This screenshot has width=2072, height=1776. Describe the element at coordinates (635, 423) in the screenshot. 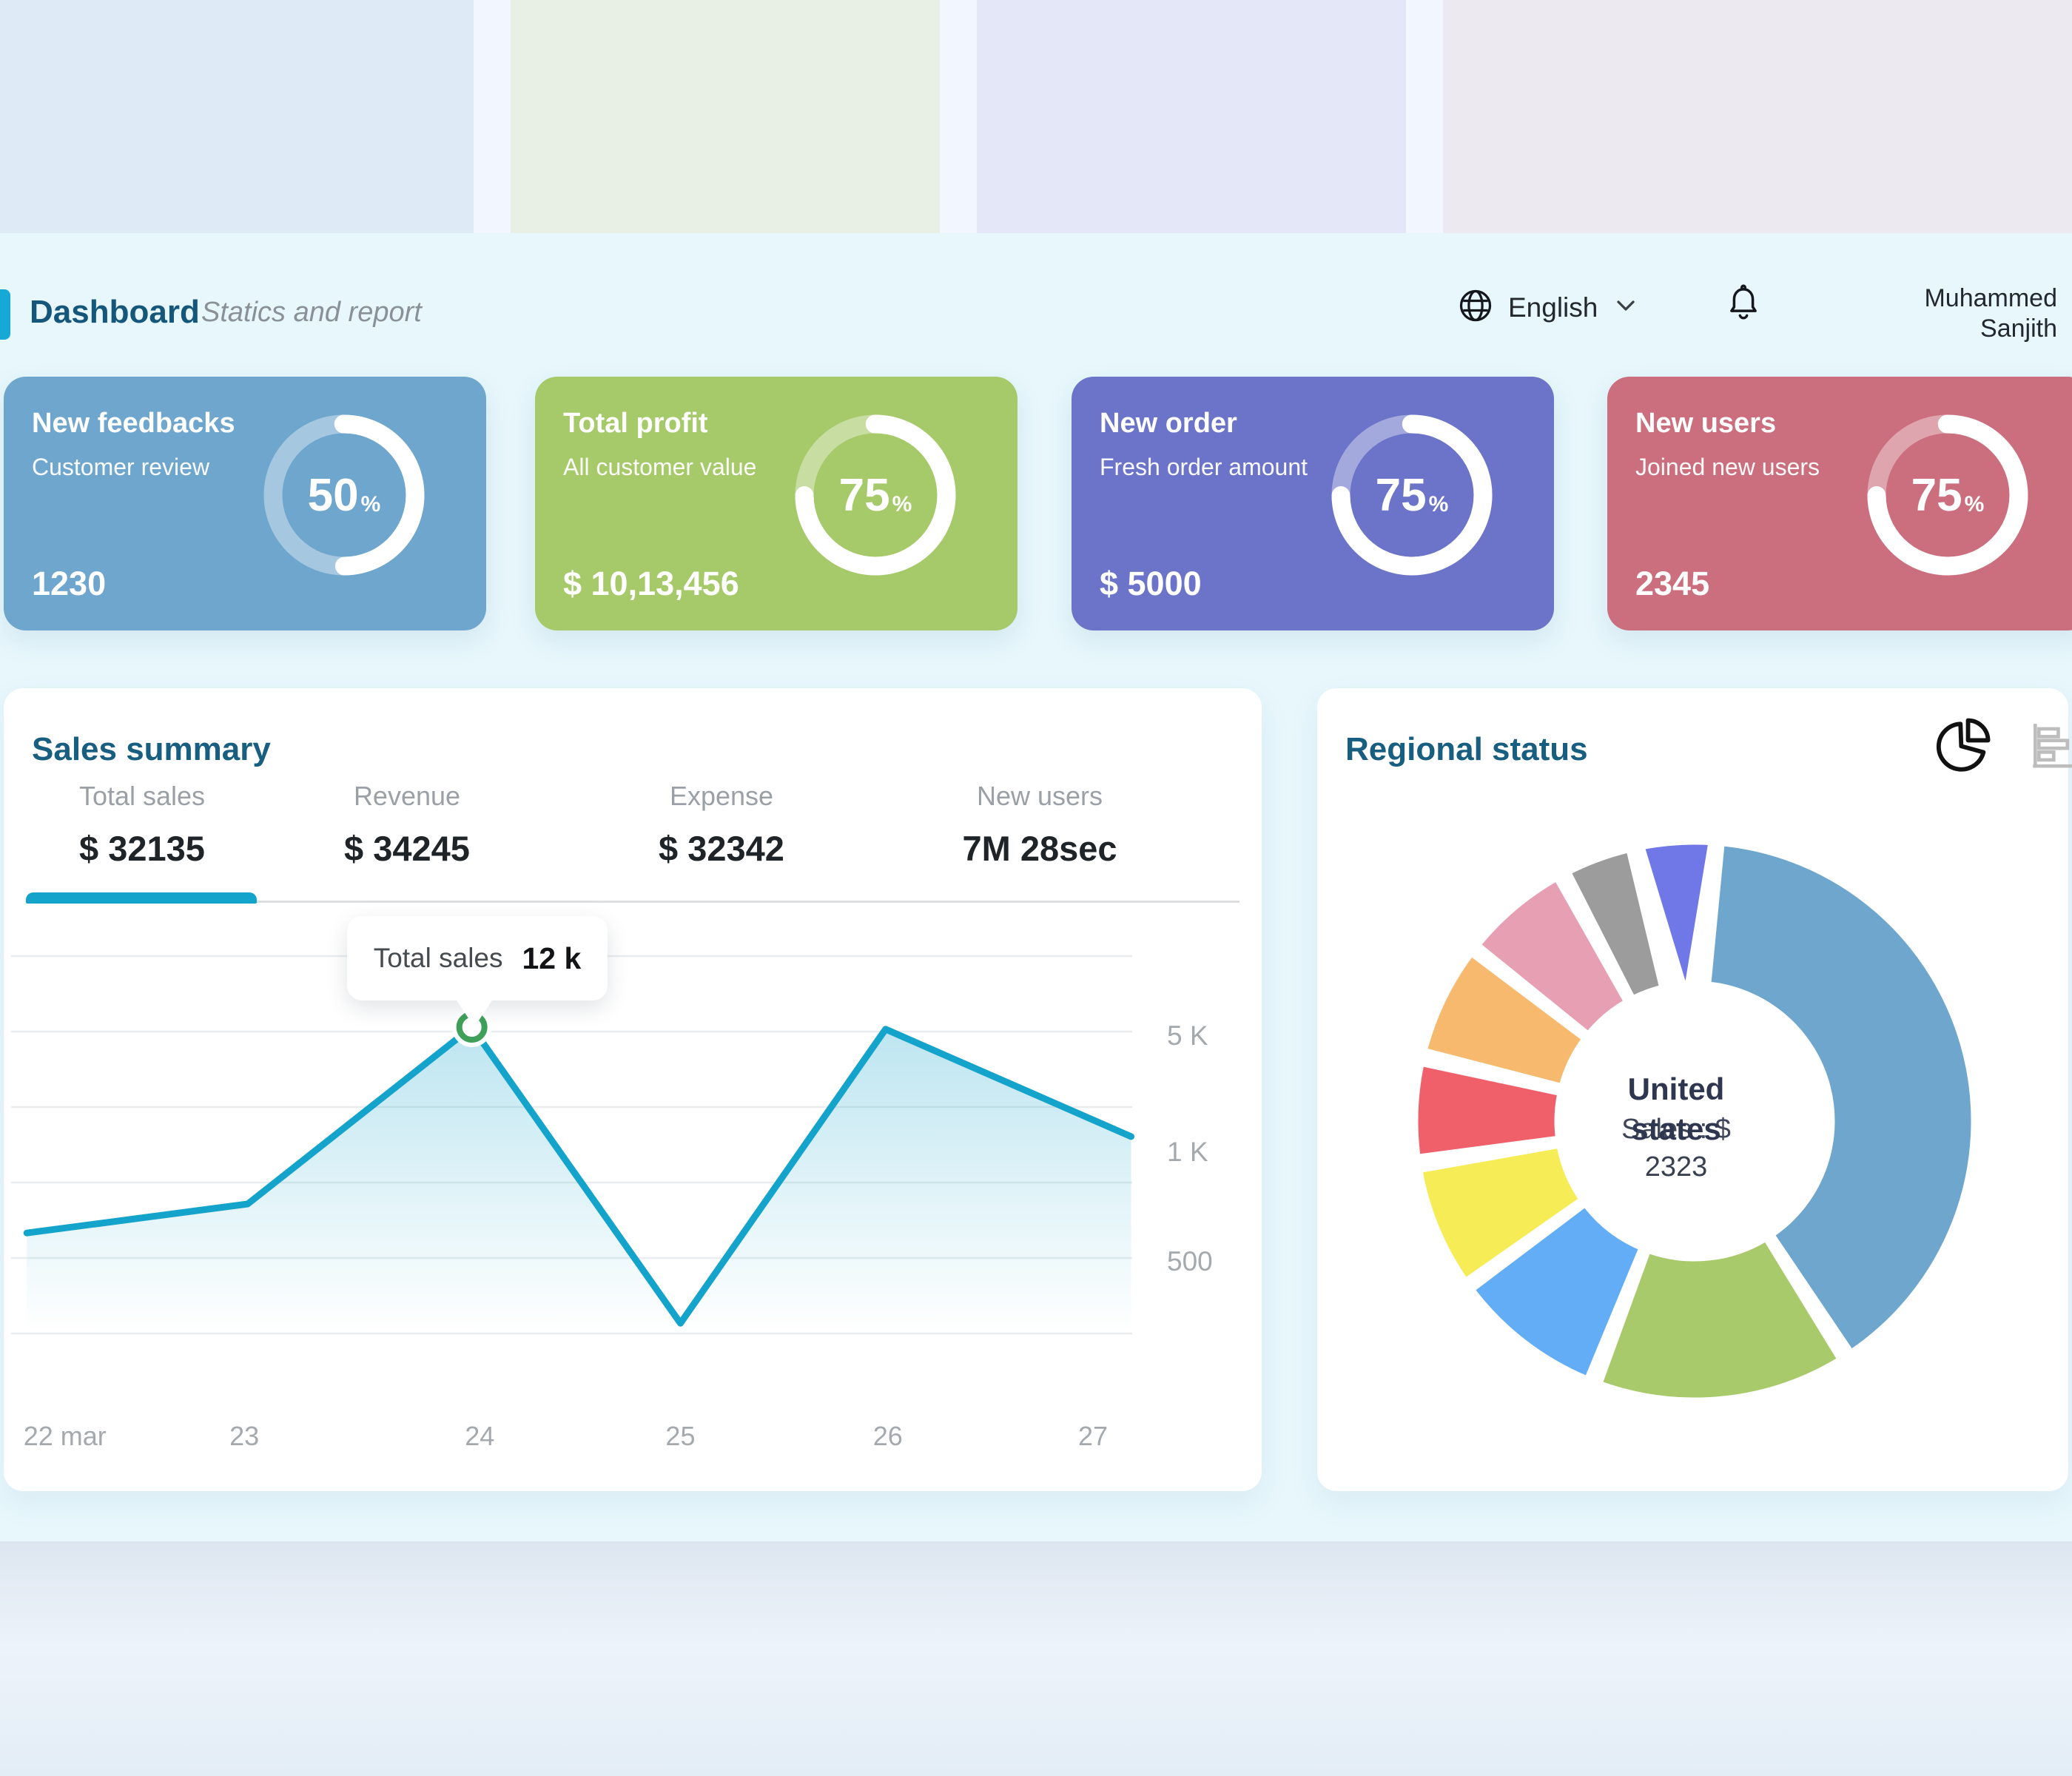

I see `stat-card-title: Total profit` at that location.